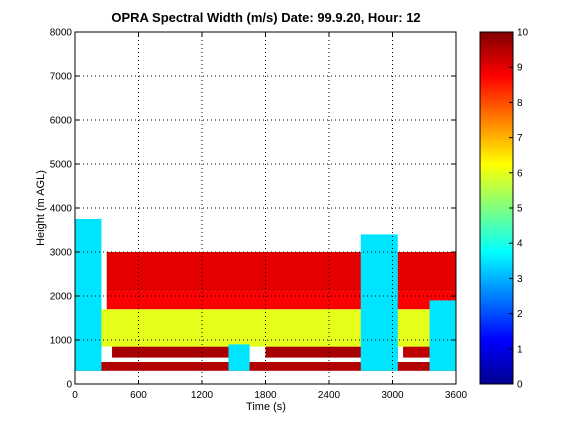 This screenshot has width=576, height=432. What do you see at coordinates (41, 208) in the screenshot?
I see `y-axis-label: Height (m AGL)` at bounding box center [41, 208].